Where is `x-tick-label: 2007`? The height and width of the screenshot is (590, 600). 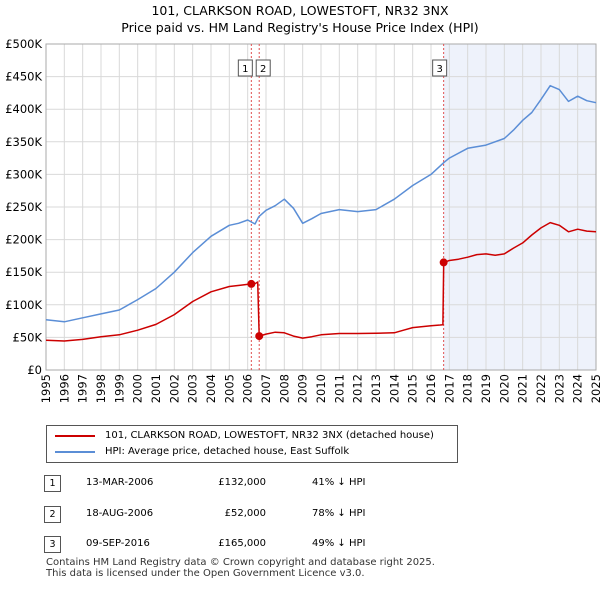
x-tick-label: 2007 is located at coordinates (266, 388).